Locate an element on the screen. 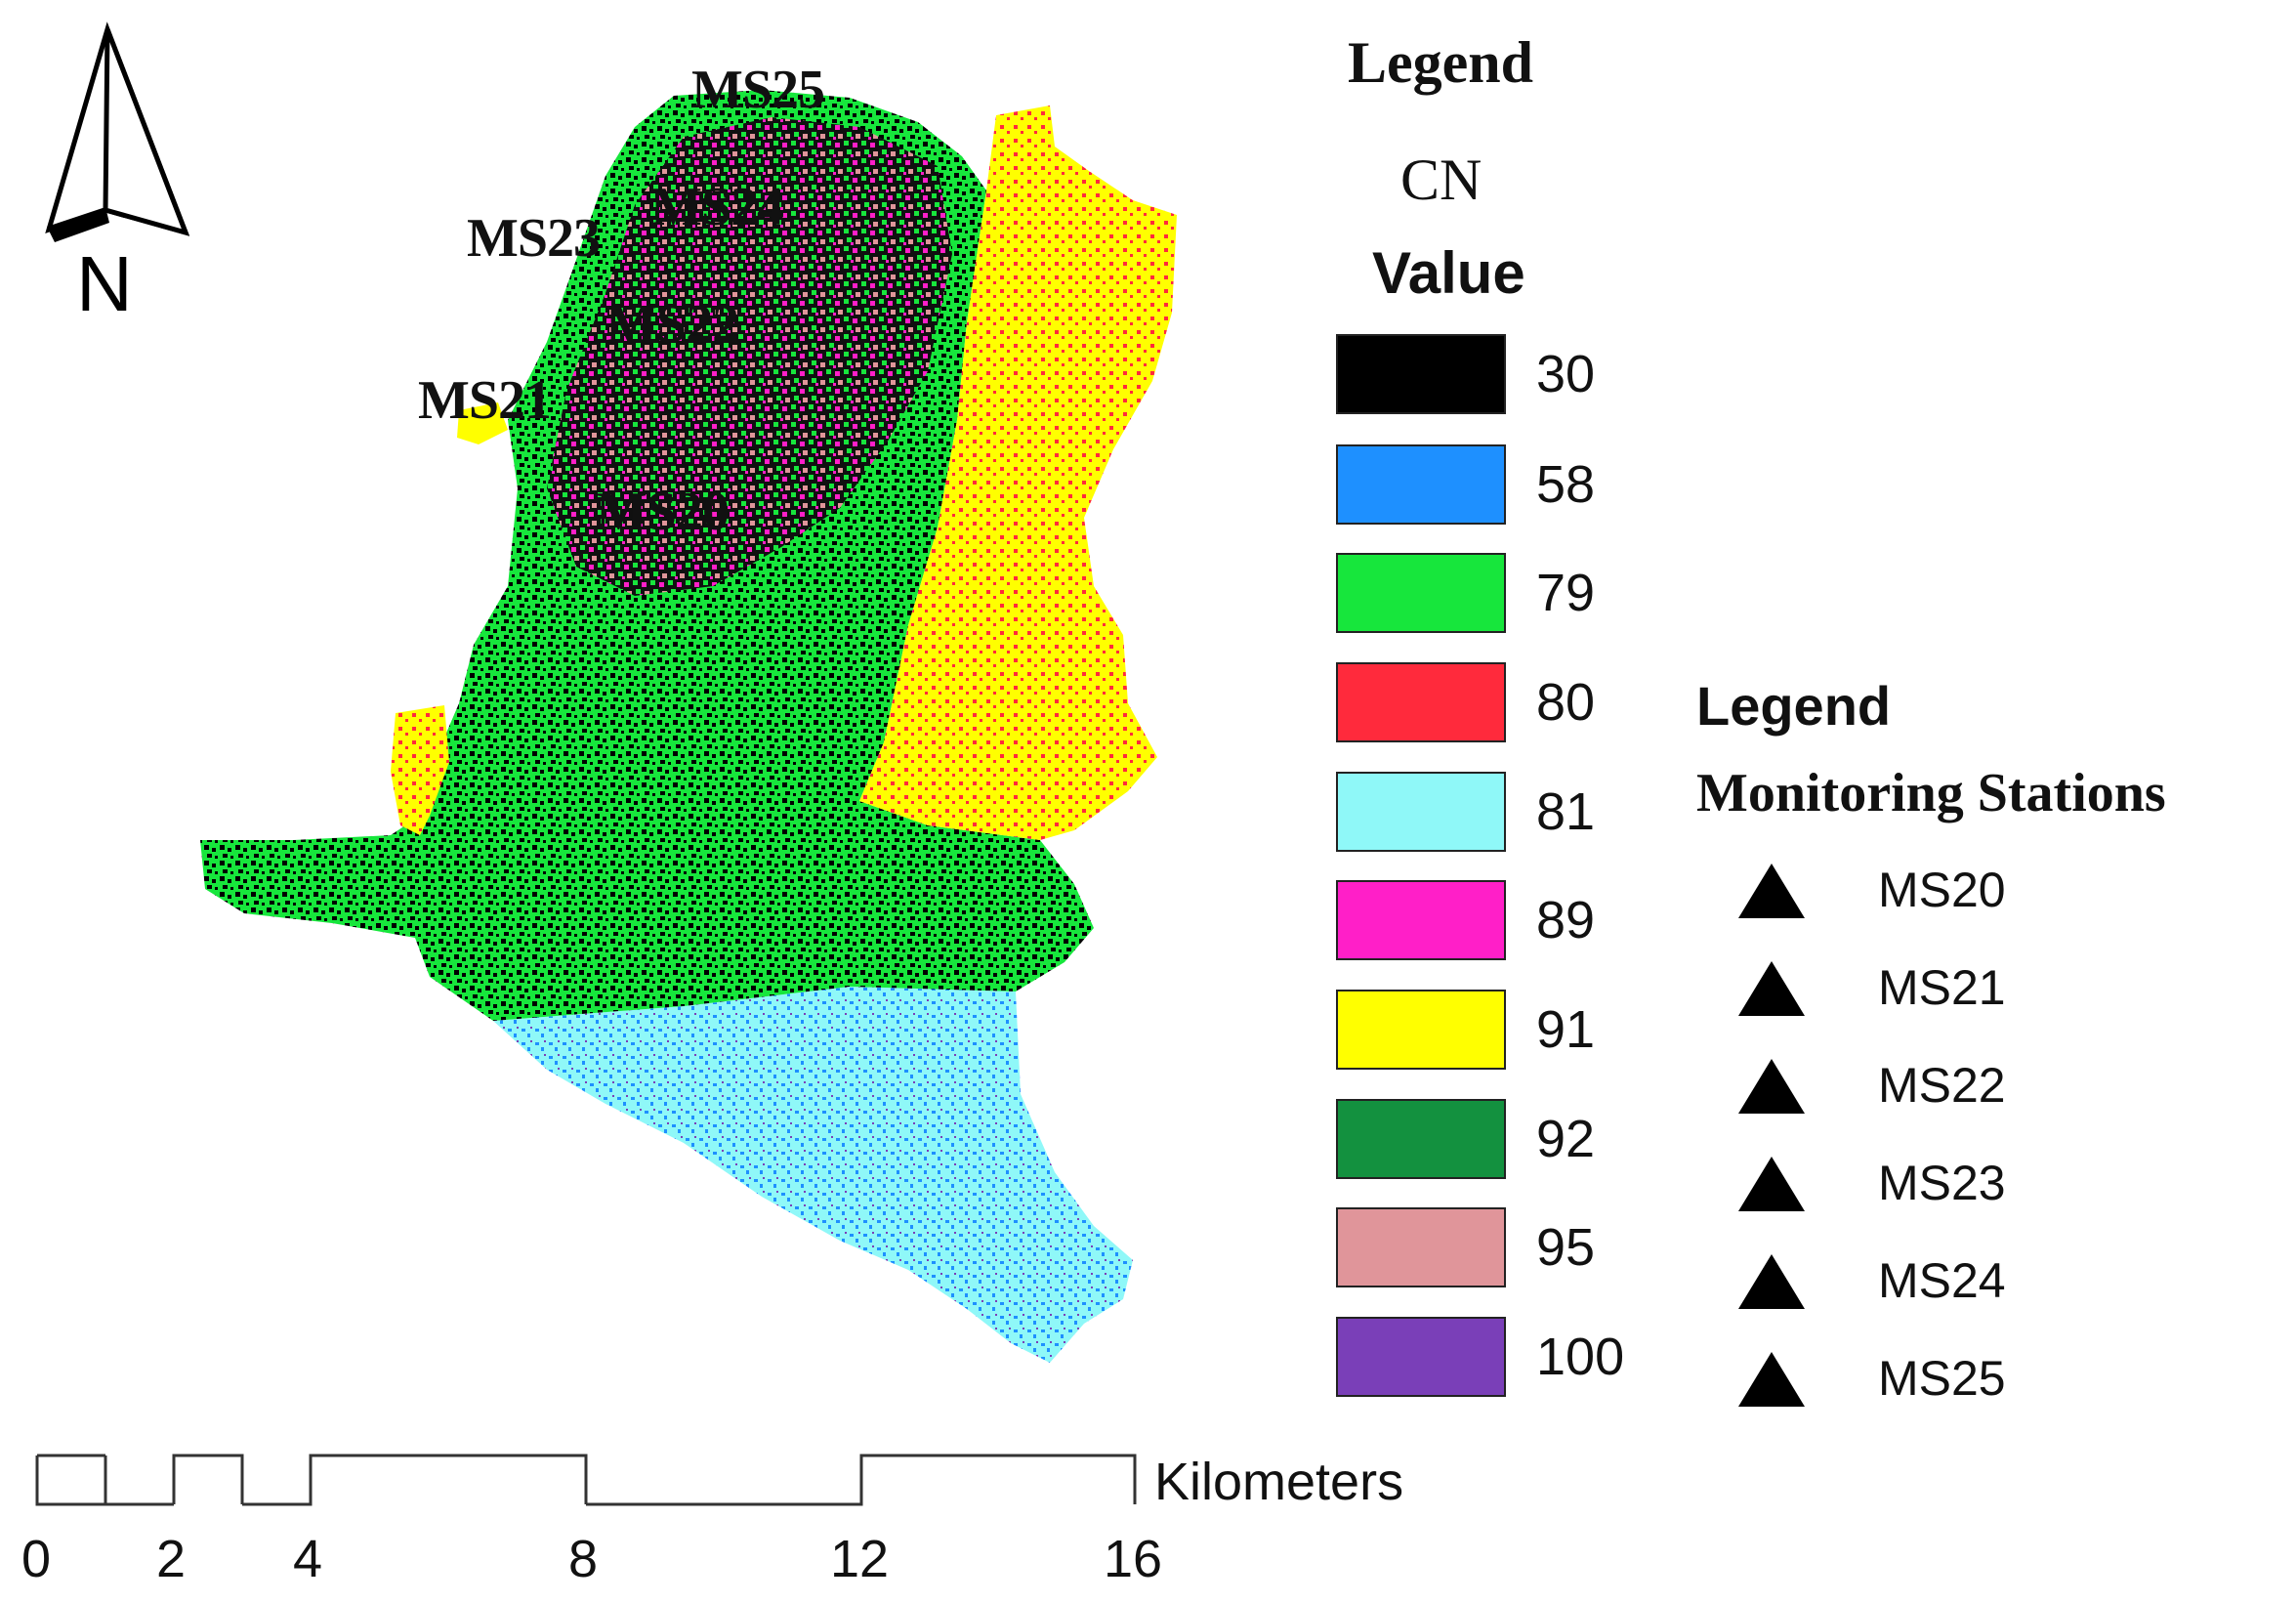  cn-legend-item: 89 is located at coordinates (1492, 920).